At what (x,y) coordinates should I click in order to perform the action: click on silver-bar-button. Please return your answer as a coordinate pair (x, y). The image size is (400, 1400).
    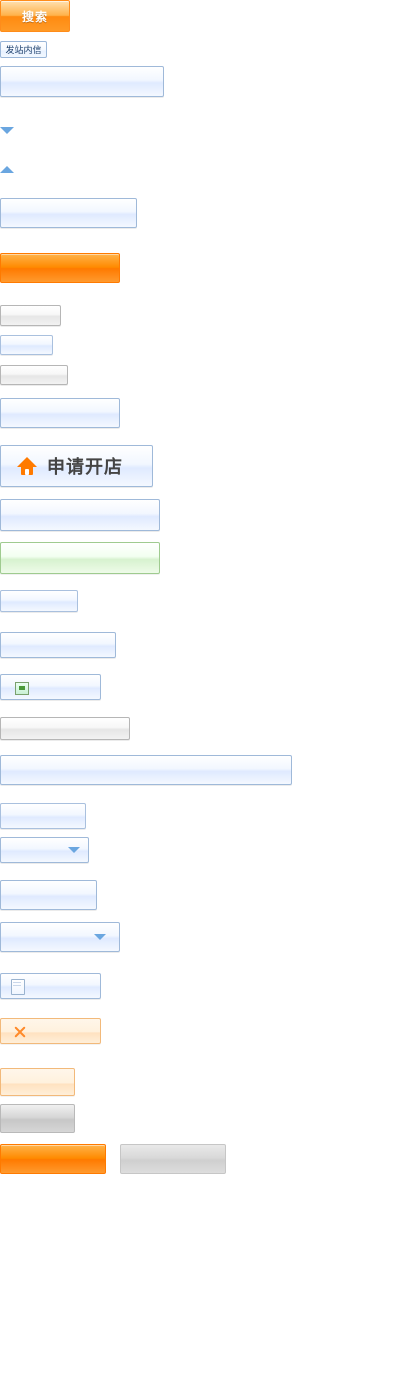
    Looking at the image, I should click on (173, 1159).